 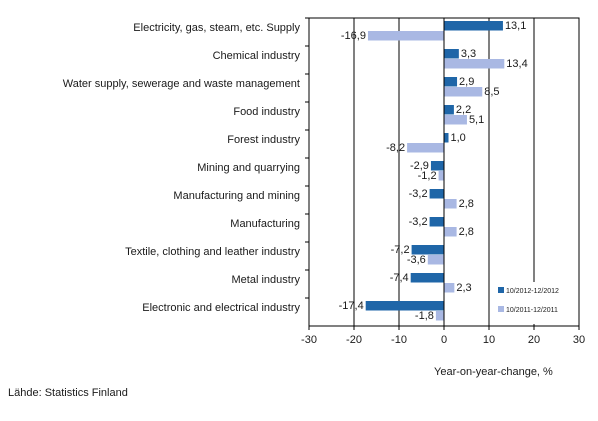 I want to click on category-label: Metal industry, so click(x=266, y=280).